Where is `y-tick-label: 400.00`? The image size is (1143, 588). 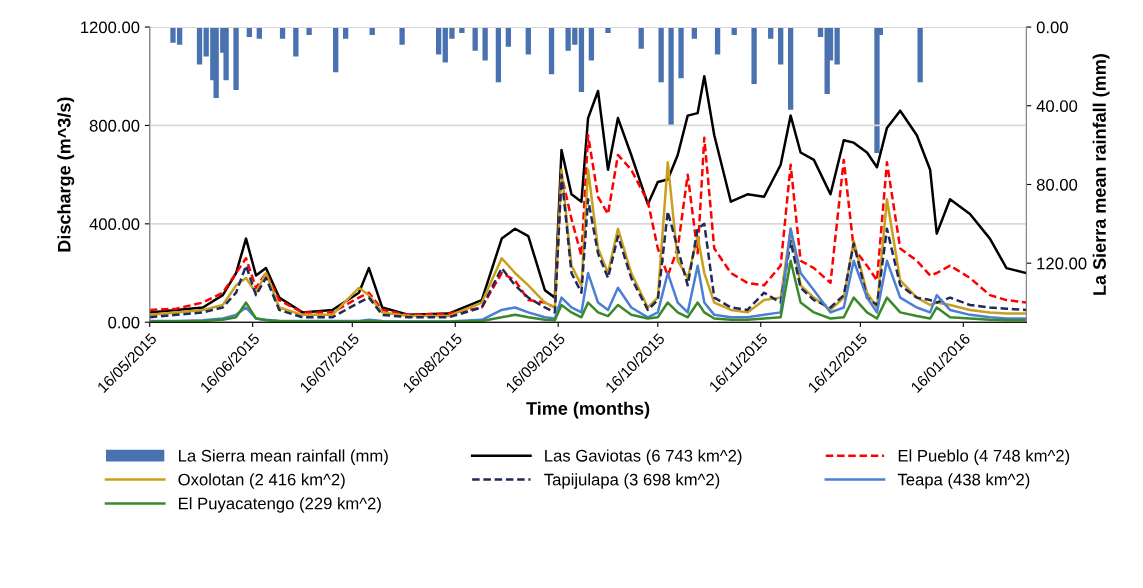
y-tick-label: 400.00 is located at coordinates (114, 224).